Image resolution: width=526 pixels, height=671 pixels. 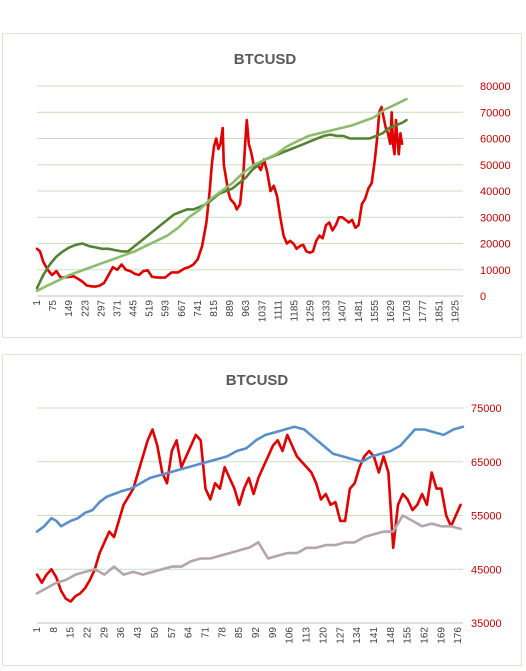 I want to click on top-y-tick-label: 50000, so click(x=495, y=166).